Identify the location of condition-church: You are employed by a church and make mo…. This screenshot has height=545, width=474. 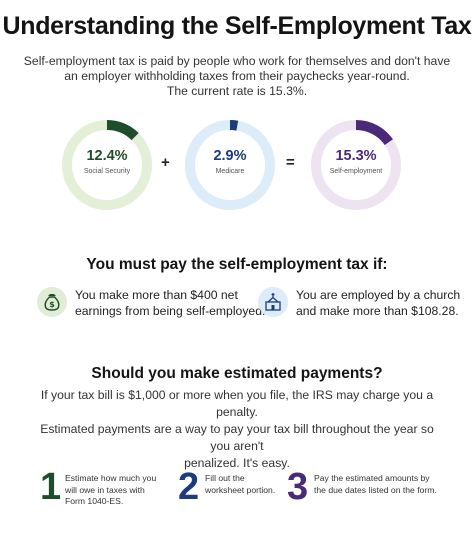
(378, 303).